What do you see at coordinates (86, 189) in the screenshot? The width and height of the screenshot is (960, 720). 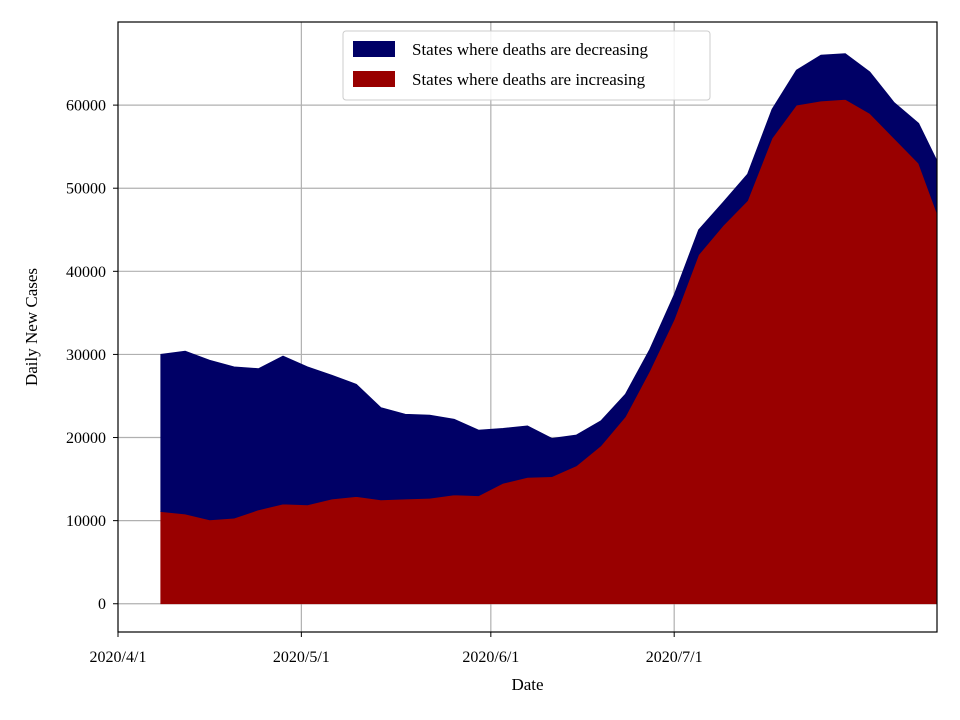 I see `y-tick-label: 50000` at bounding box center [86, 189].